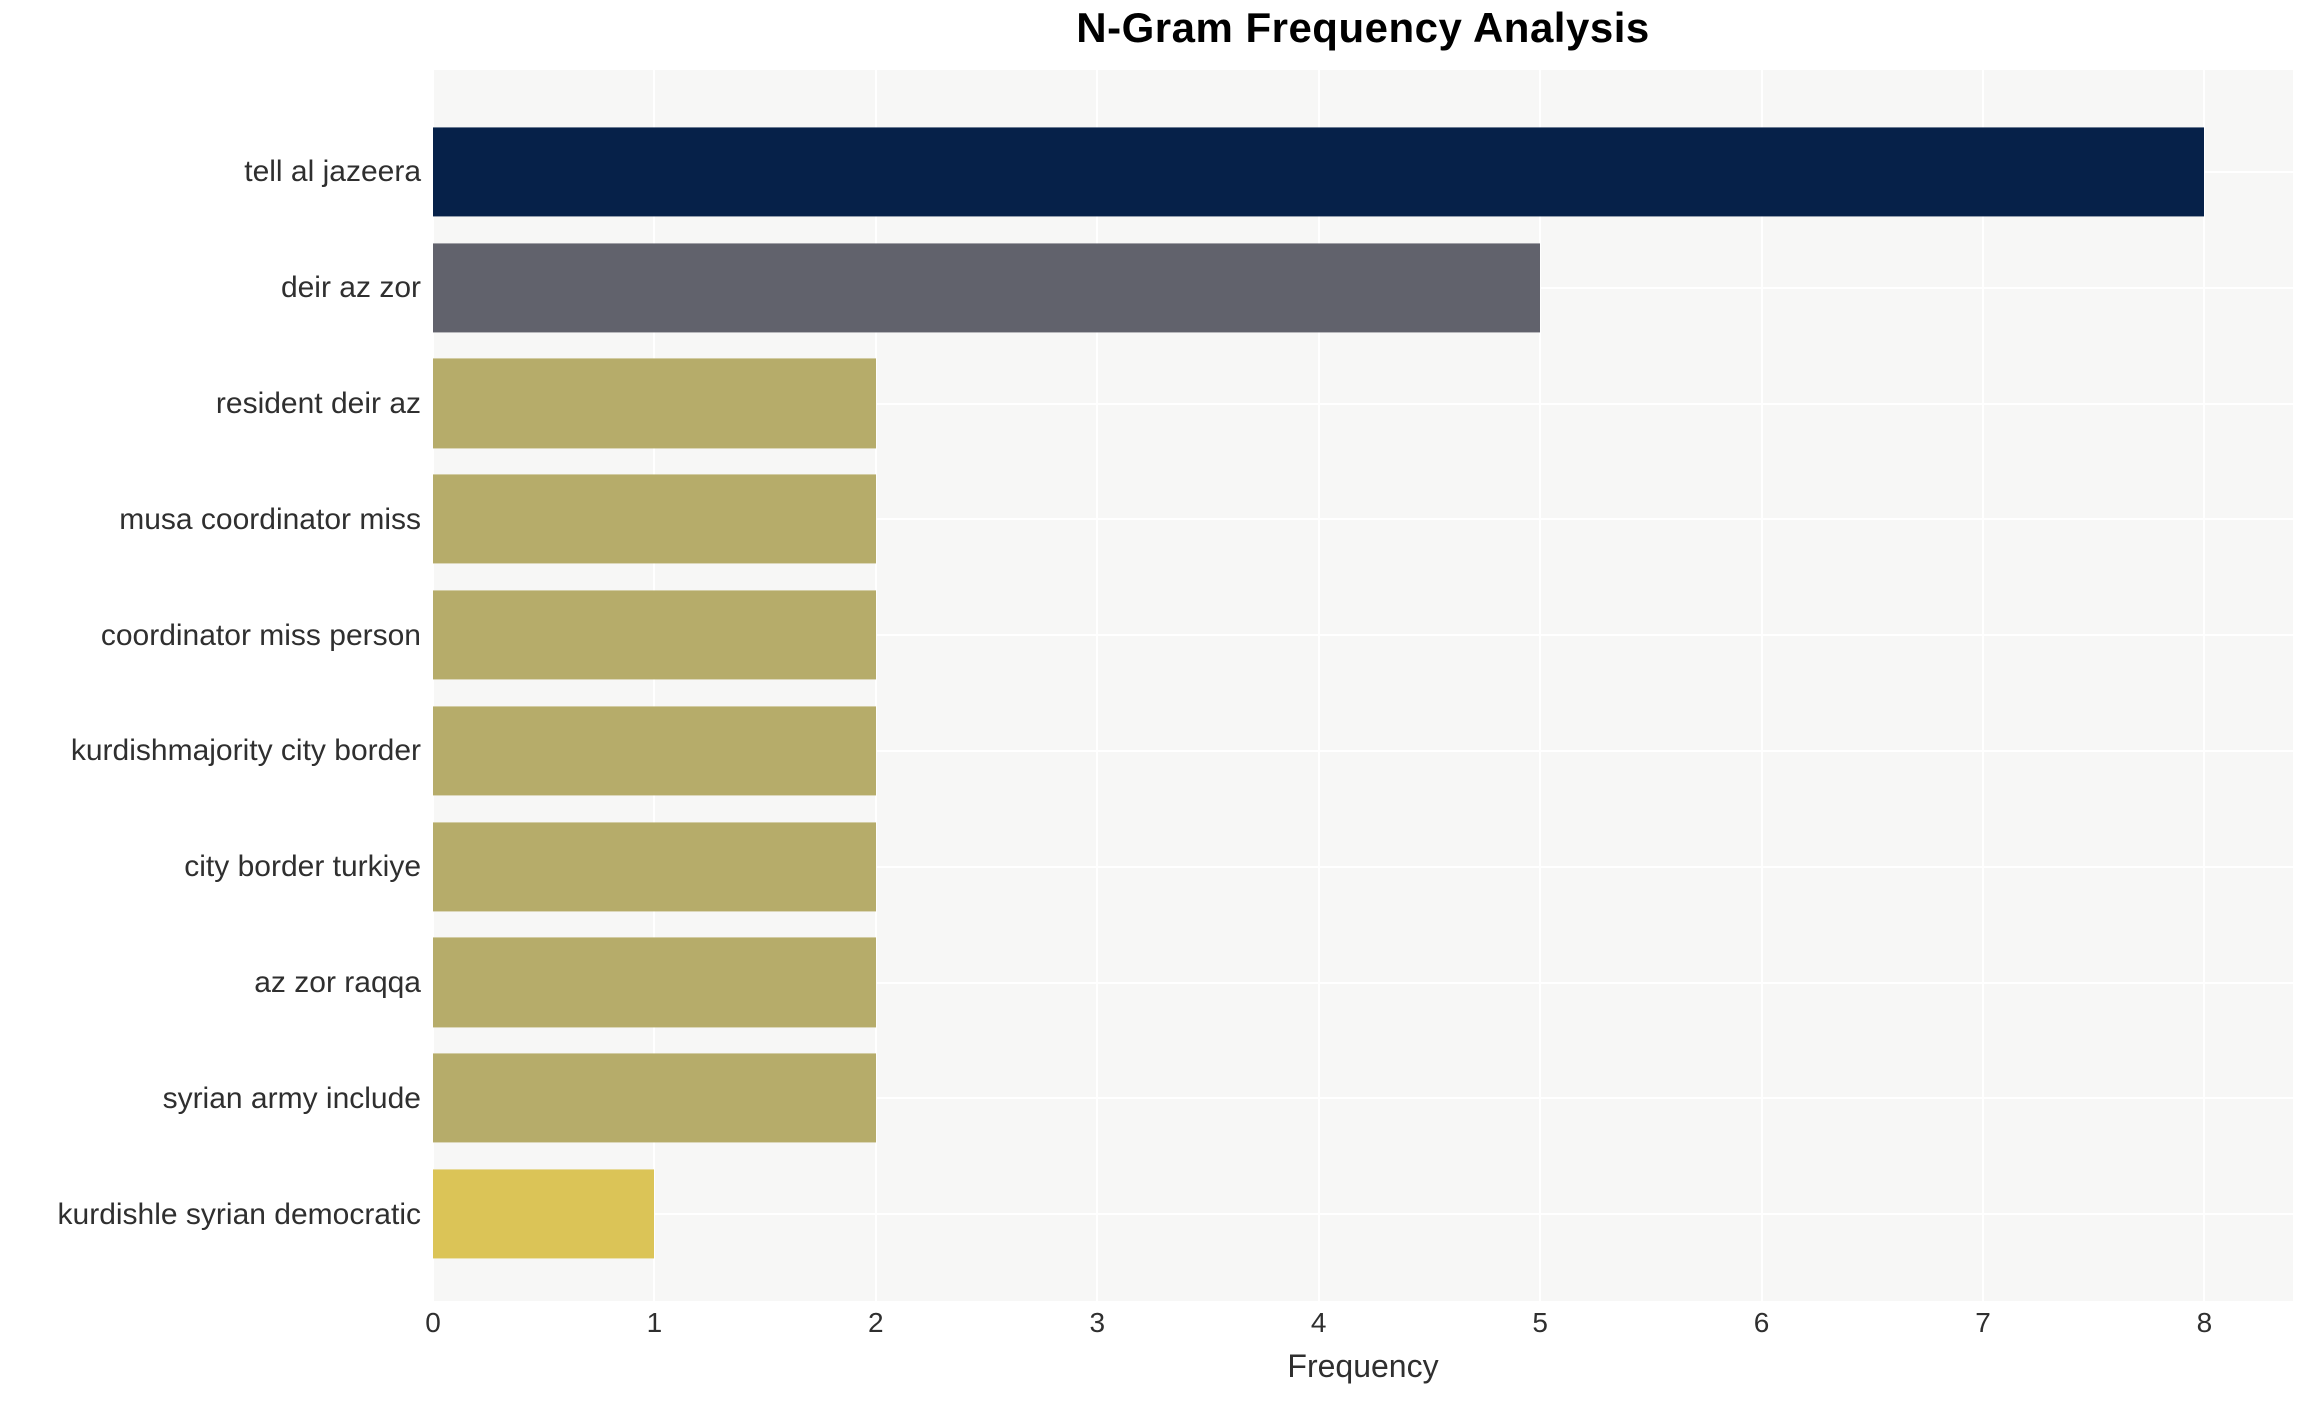 The width and height of the screenshot is (2313, 1402). I want to click on bar-row: deir az zor, so click(1146, 288).